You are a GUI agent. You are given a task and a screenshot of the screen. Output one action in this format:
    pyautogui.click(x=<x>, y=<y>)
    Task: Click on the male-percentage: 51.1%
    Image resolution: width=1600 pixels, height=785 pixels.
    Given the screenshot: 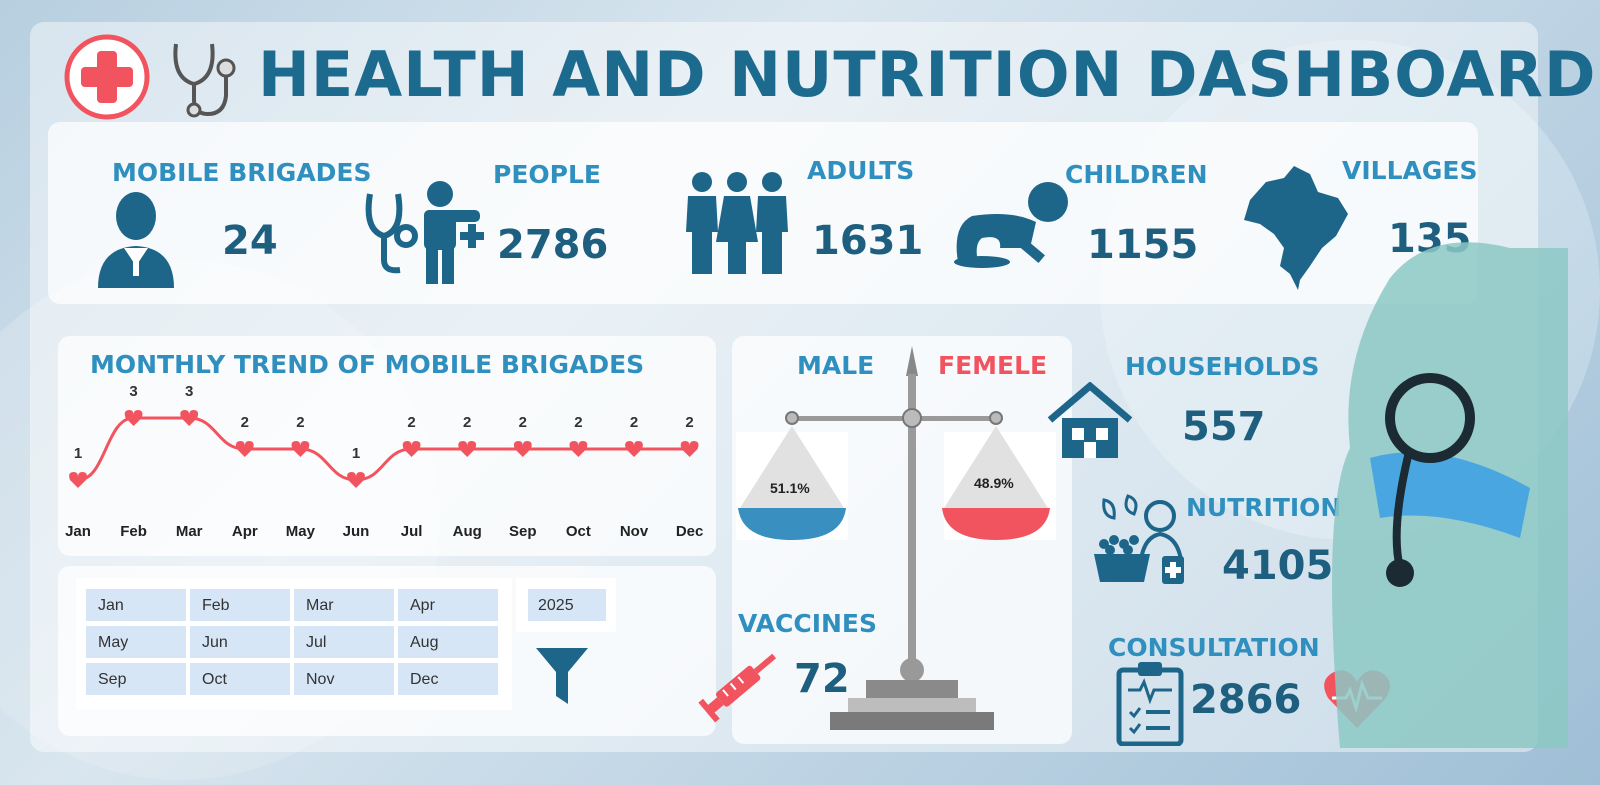 What is the action you would take?
    pyautogui.click(x=790, y=488)
    